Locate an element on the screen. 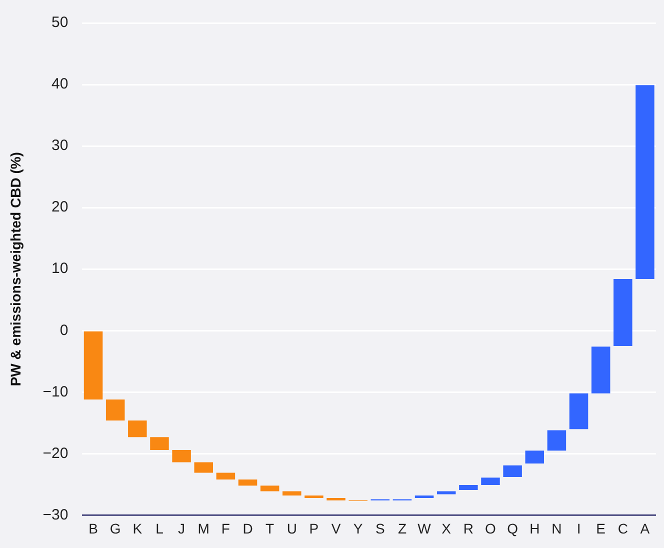 The image size is (664, 548). x-tick-label: H is located at coordinates (535, 528).